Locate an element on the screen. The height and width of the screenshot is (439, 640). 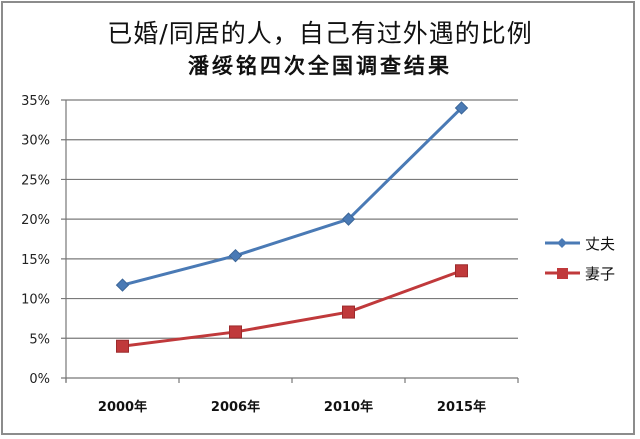
y-tick-label: 0% is located at coordinates (39, 379).